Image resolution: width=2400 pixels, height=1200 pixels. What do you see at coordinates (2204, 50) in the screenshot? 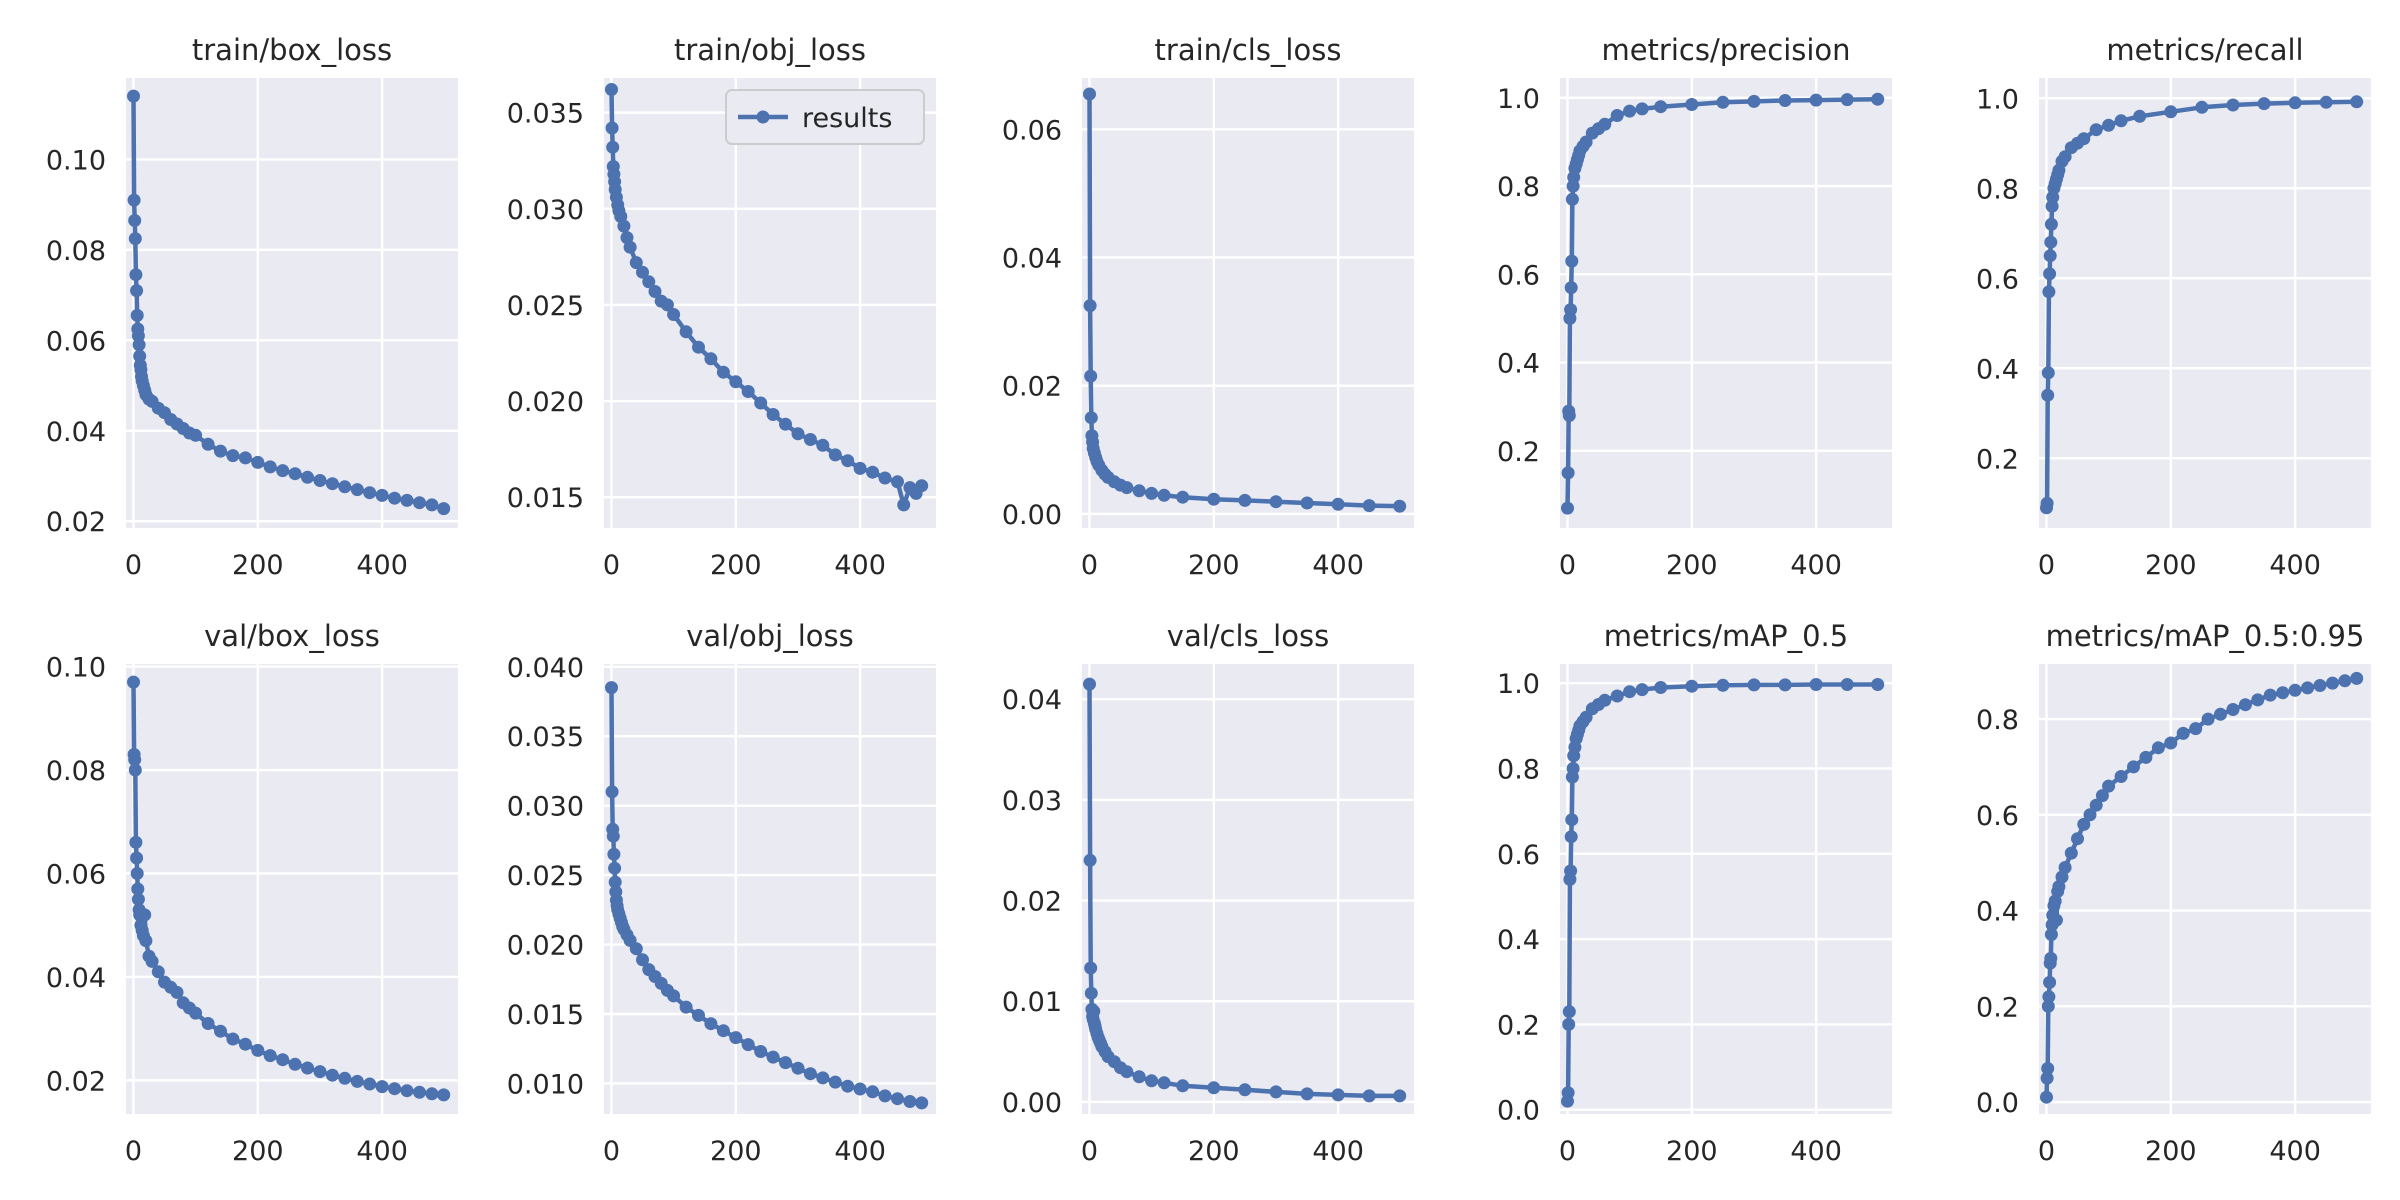
I see `subplot-title: metrics/recall` at bounding box center [2204, 50].